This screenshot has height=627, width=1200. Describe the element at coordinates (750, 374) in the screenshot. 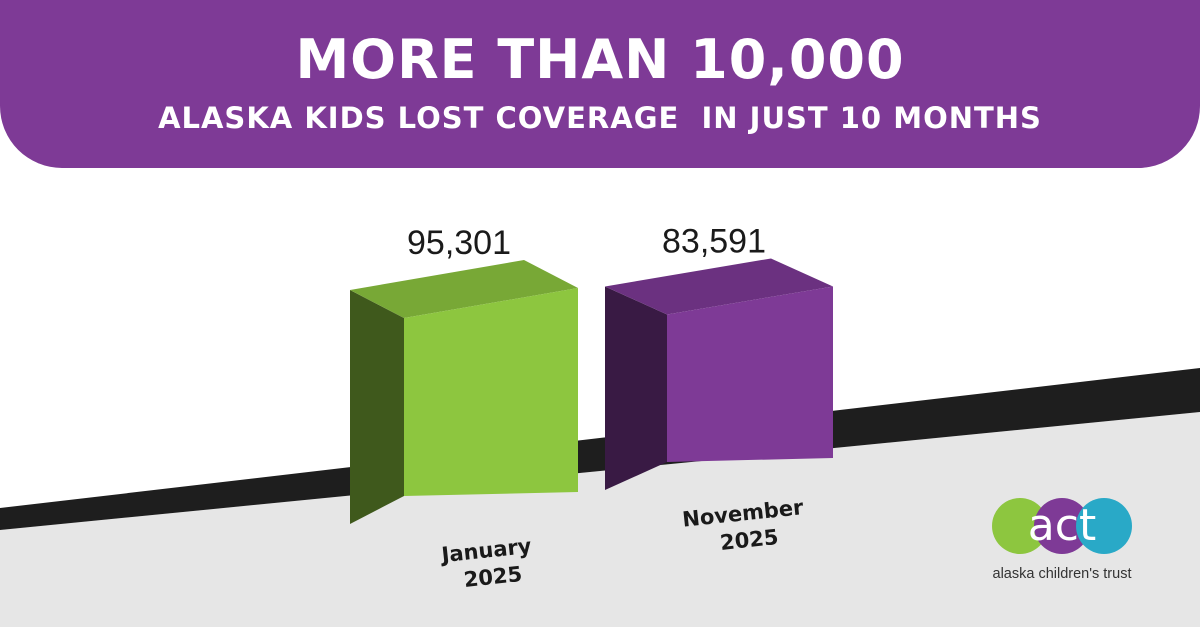

I see `bar-front-november` at that location.